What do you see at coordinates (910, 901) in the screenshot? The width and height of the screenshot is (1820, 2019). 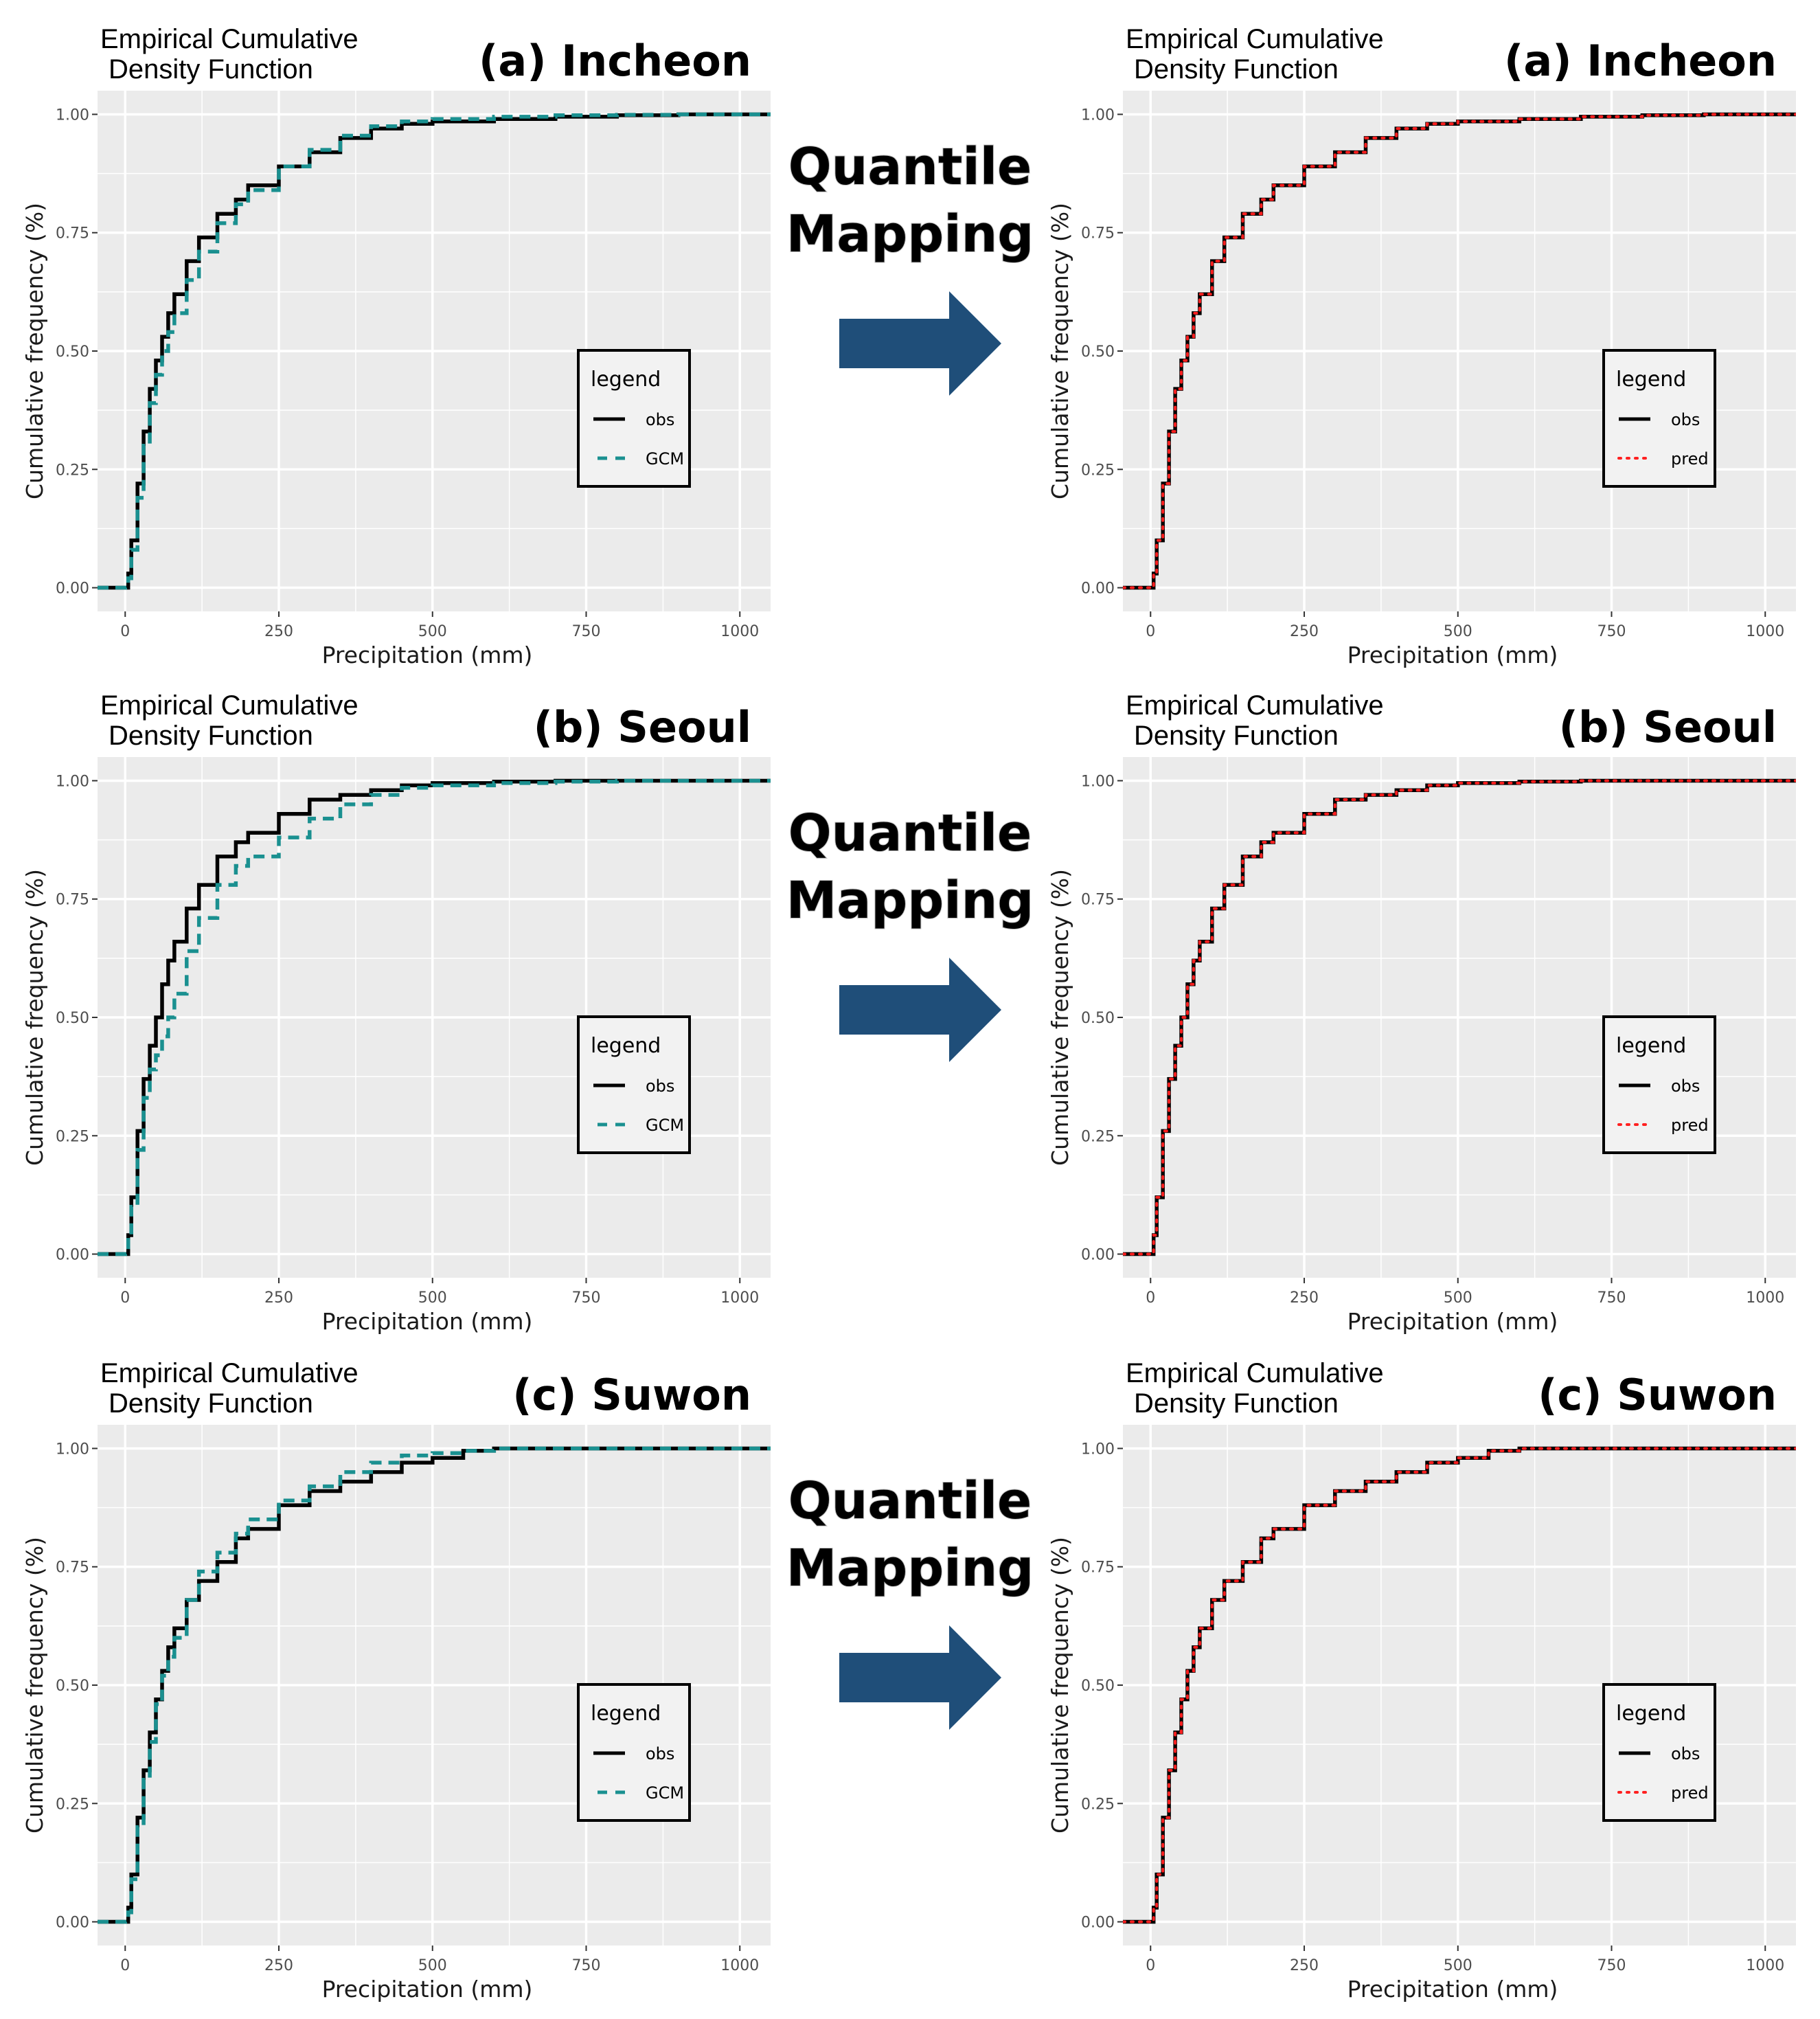 I see `quantile-mapping-text-line-2: Mapping` at bounding box center [910, 901].